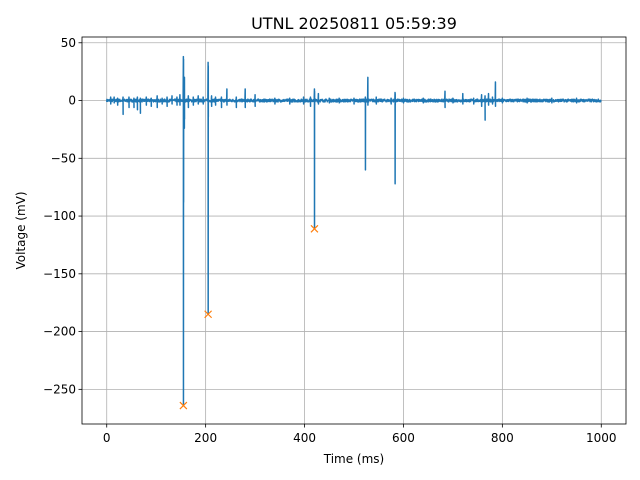 This screenshot has height=480, width=640. Describe the element at coordinates (205, 438) in the screenshot. I see `x-tick-label: 200` at that location.